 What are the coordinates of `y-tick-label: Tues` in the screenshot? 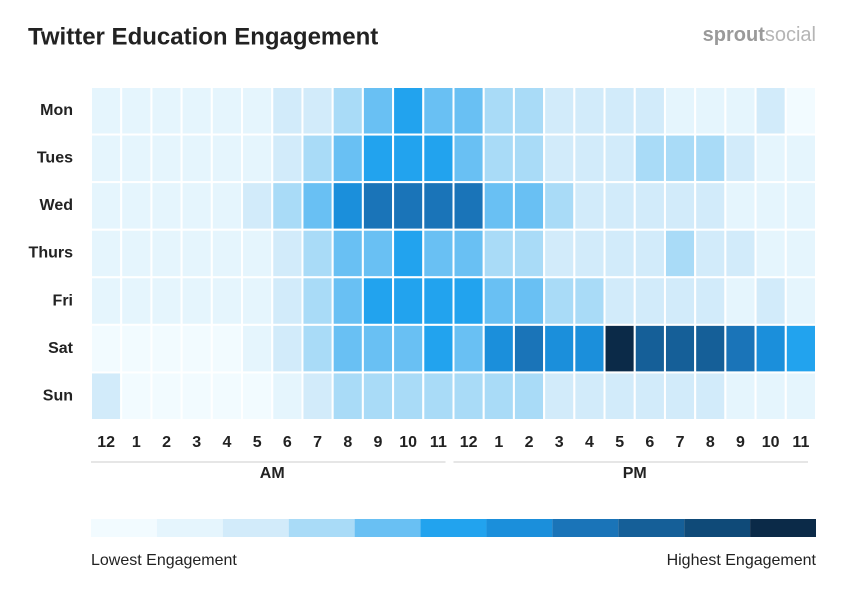 It's located at (55, 158).